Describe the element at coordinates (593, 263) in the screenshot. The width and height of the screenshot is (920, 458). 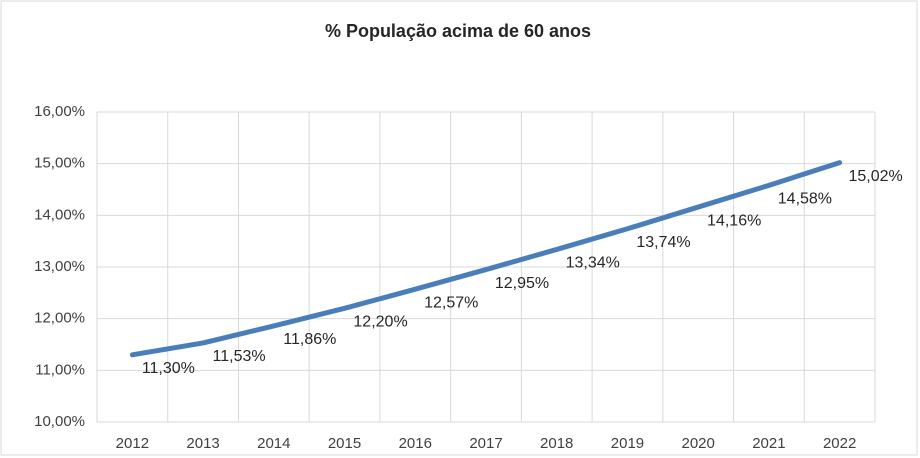
I see `data-label: 13,34%` at that location.